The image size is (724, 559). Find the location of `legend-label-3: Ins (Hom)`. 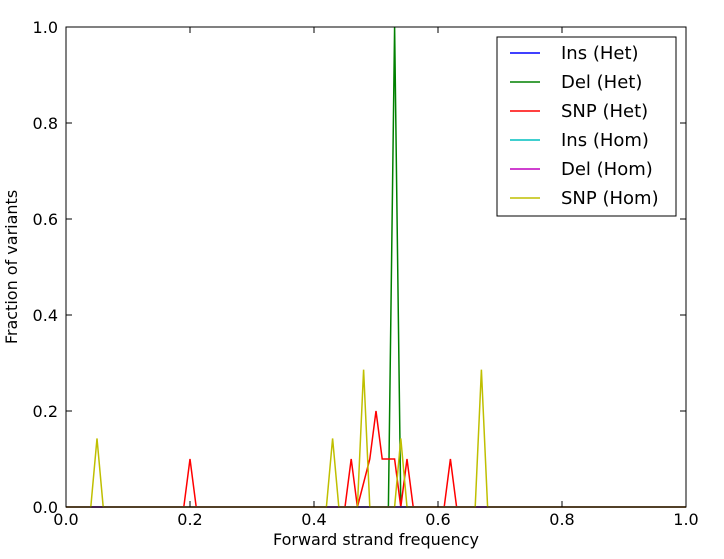

legend-label-3: Ins (Hom) is located at coordinates (605, 140).